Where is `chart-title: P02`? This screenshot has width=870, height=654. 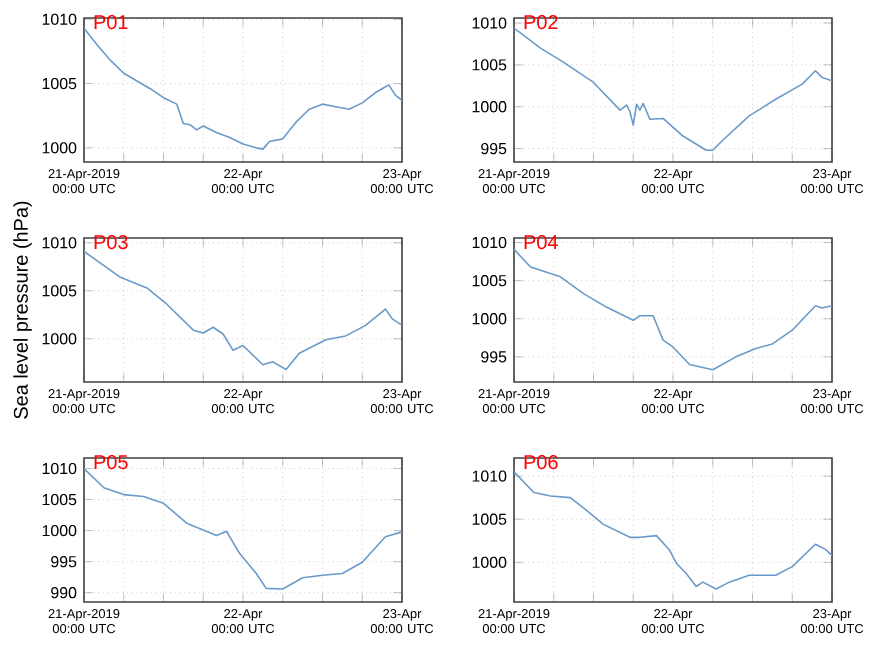 chart-title: P02 is located at coordinates (541, 22).